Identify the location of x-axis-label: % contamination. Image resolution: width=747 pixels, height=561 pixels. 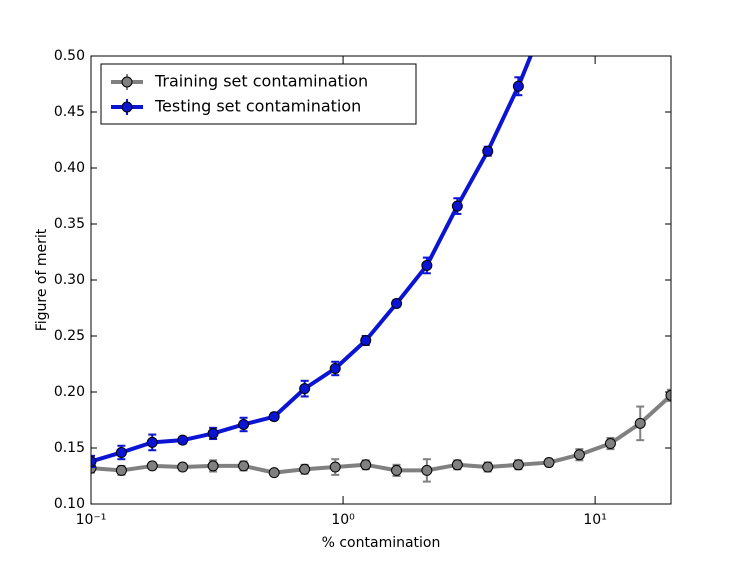
(381, 543).